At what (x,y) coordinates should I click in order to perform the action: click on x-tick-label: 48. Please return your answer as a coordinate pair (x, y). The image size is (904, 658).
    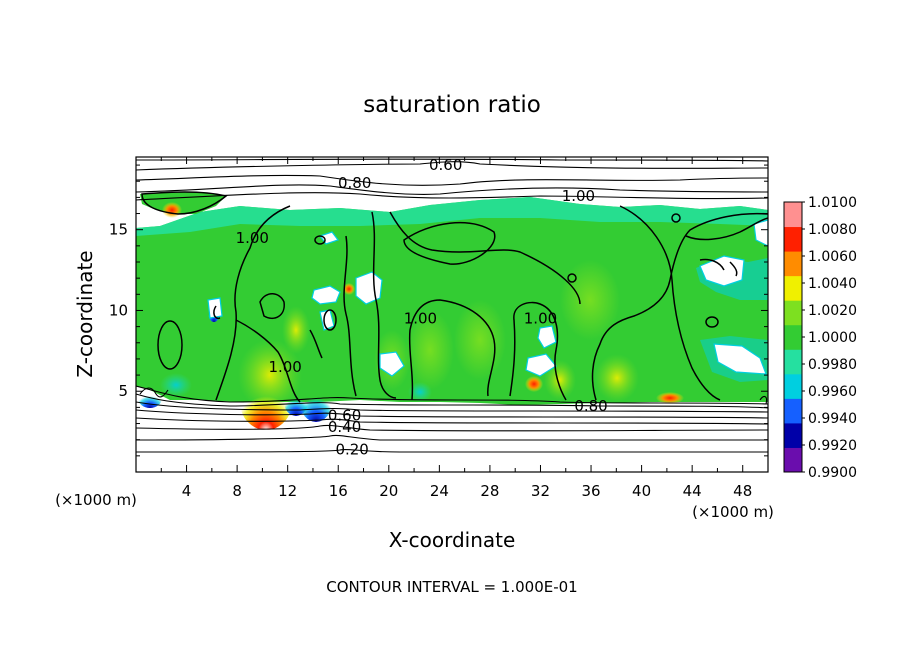
    Looking at the image, I should click on (742, 491).